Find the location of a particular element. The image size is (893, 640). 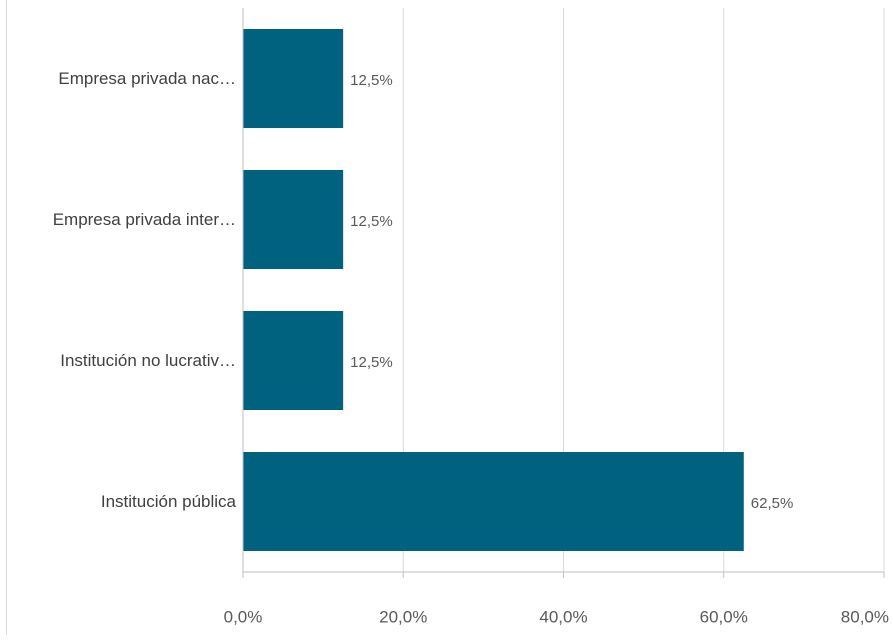

value-label-2: 12,5% is located at coordinates (371, 362).